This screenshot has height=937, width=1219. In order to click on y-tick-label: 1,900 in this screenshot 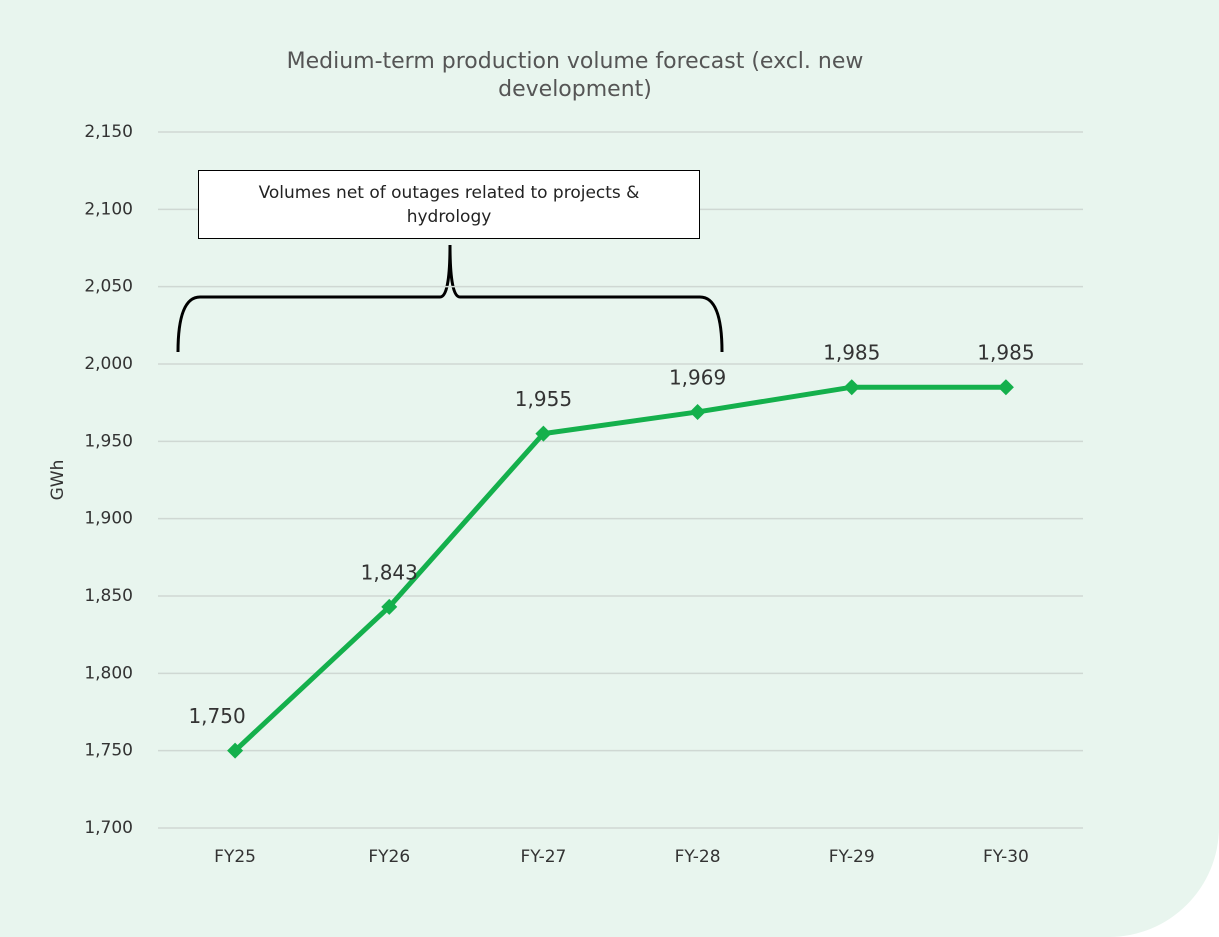, I will do `click(108, 519)`.